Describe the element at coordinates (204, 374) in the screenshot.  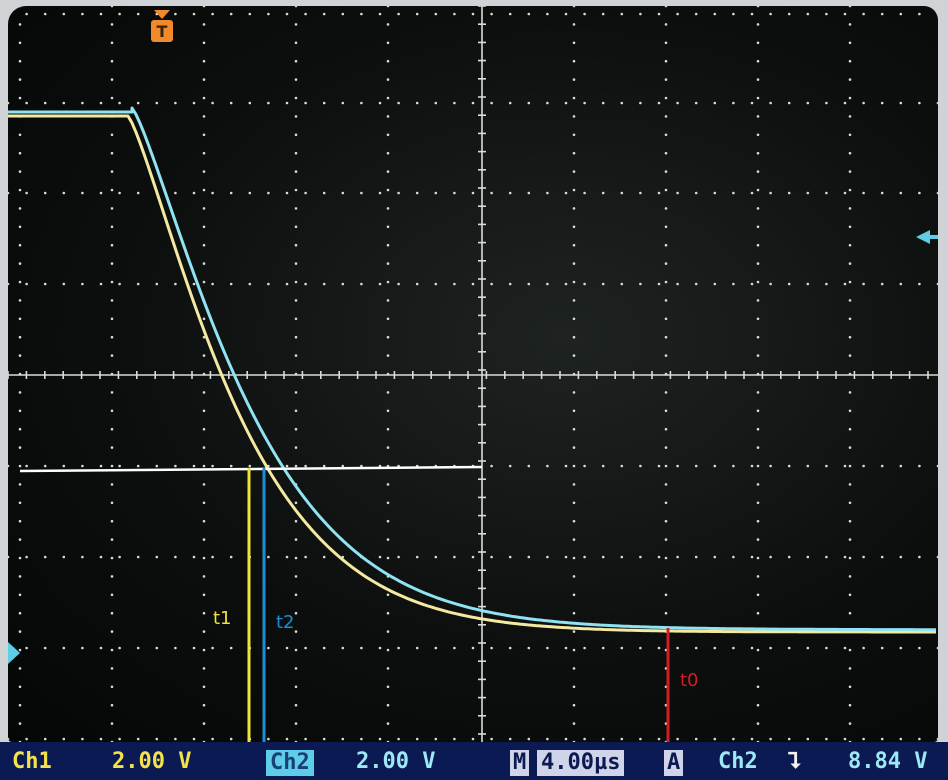
I see `vertical-gridline` at that location.